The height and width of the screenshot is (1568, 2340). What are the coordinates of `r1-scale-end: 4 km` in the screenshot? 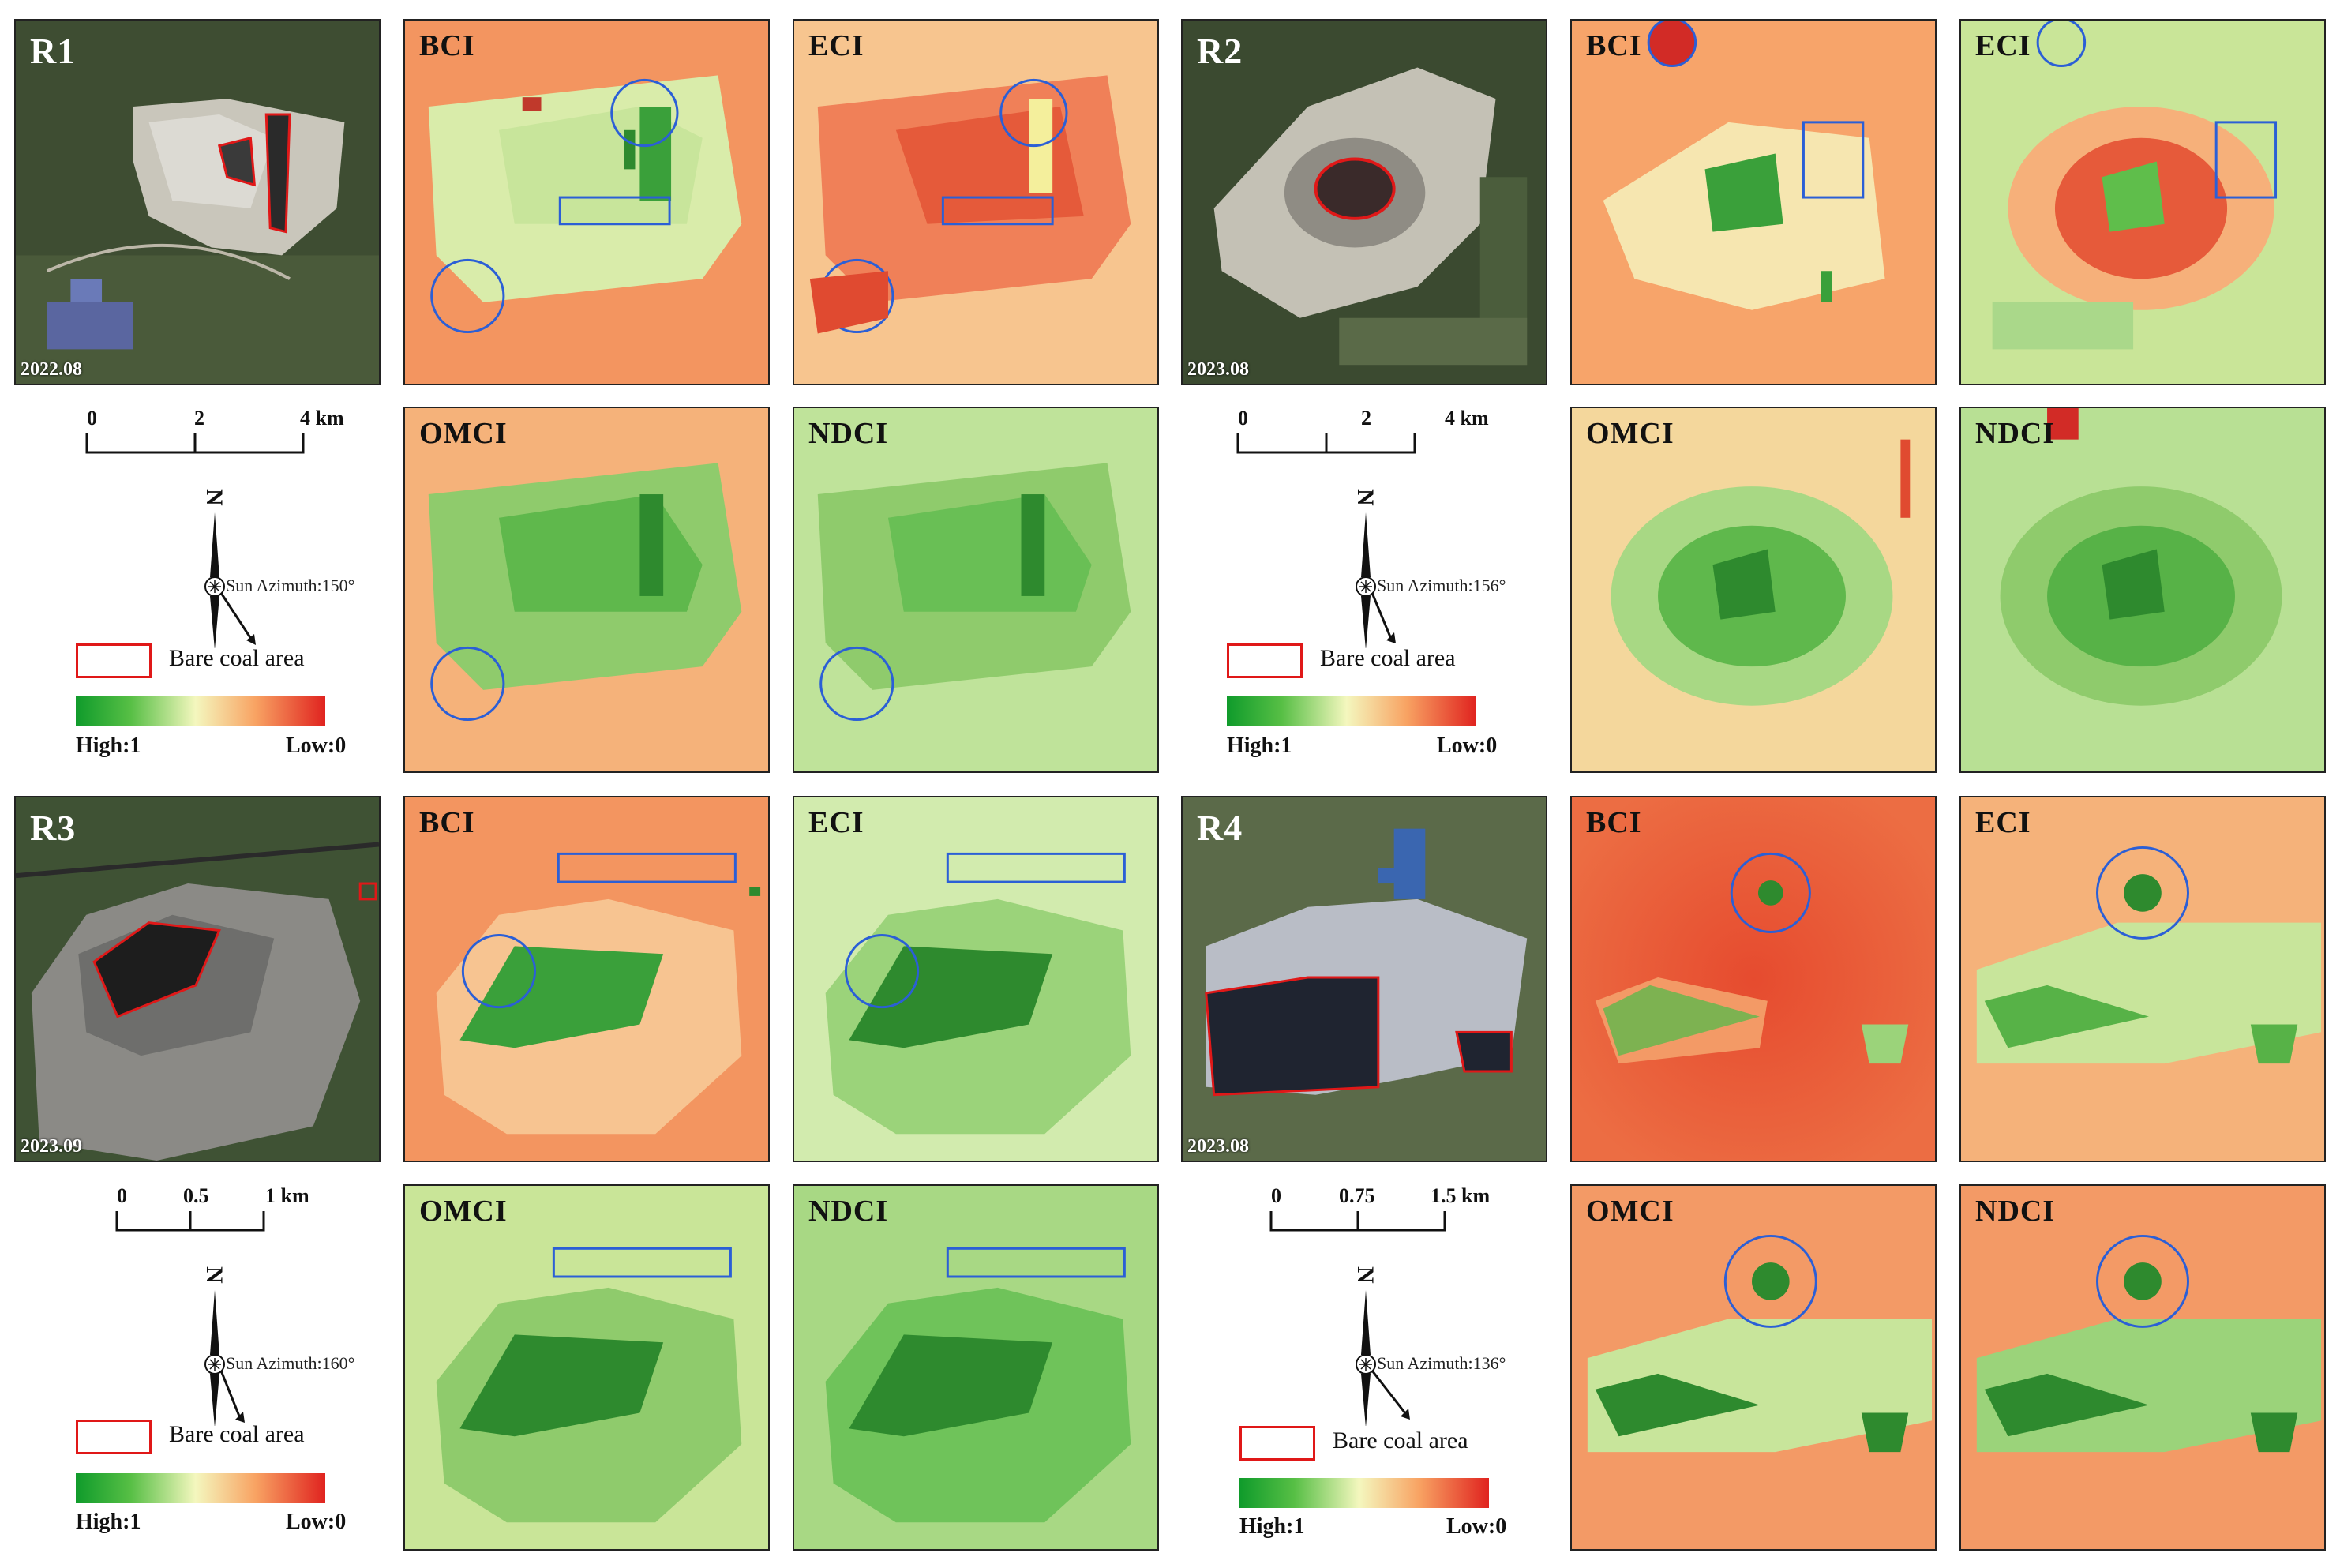 It's located at (322, 418).